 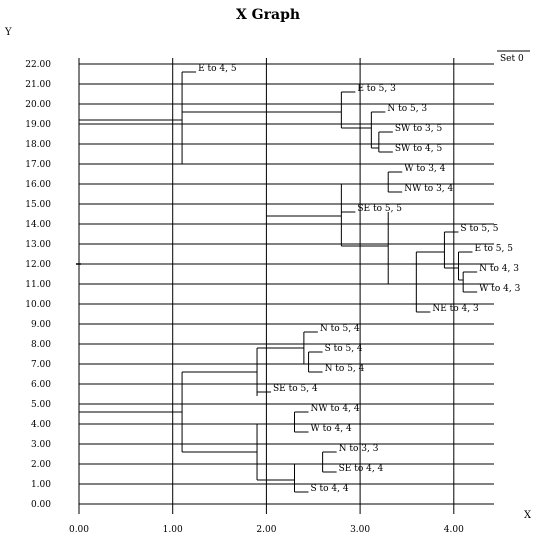 I want to click on y-tick-label: 20.00, so click(x=38, y=105).